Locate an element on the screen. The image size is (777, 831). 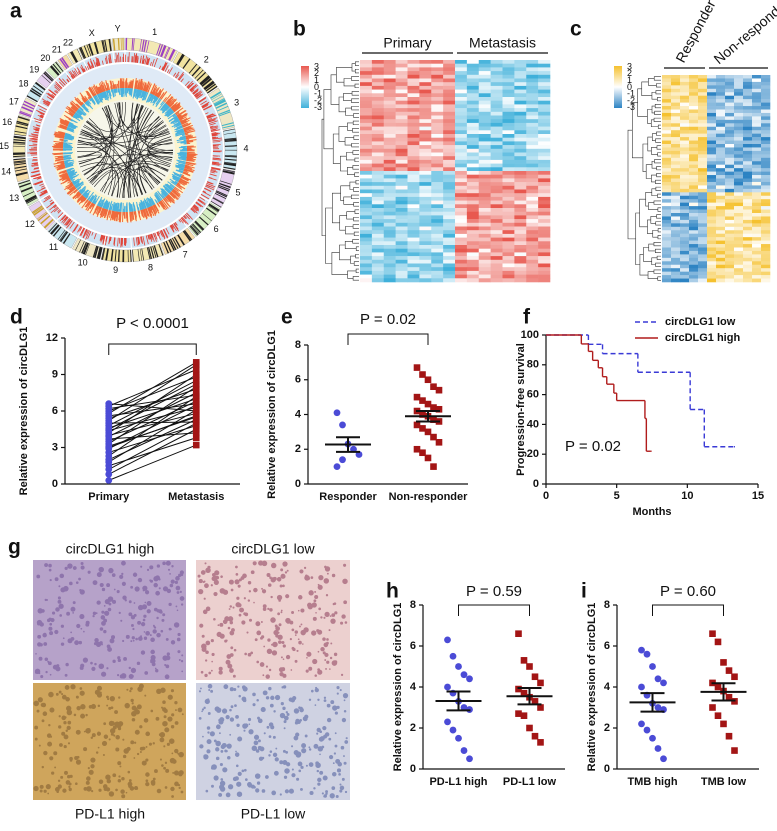
panel-label: h is located at coordinates (392, 591).